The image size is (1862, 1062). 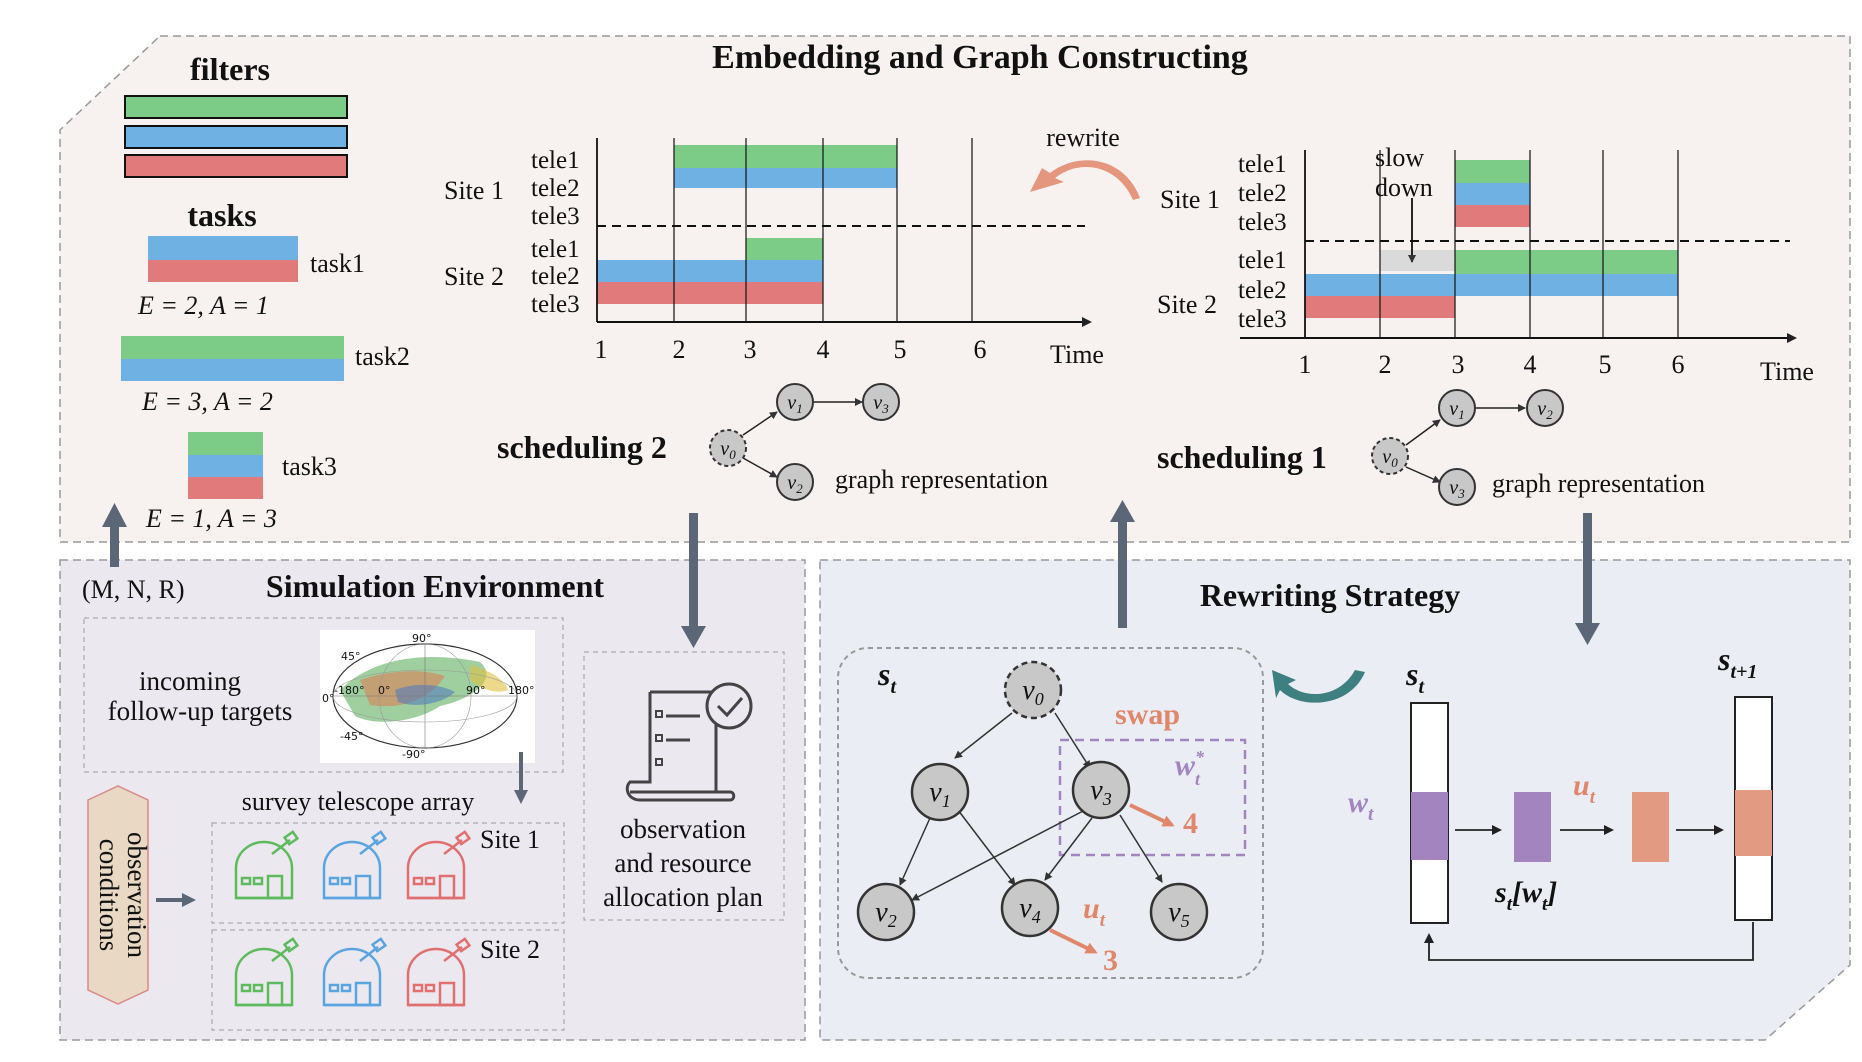 I want to click on s2-node-v2, so click(x=795, y=482).